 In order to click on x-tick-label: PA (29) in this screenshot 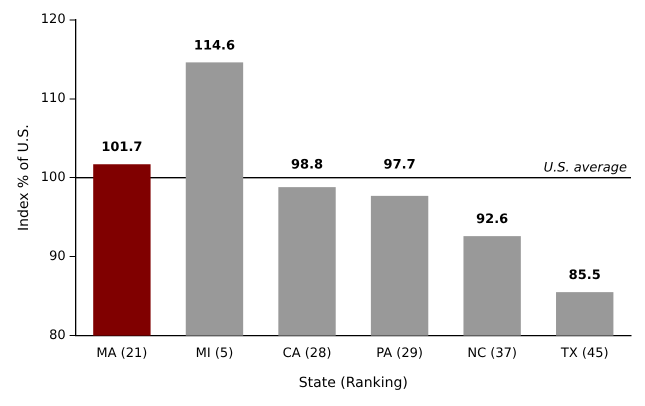, I will do `click(399, 353)`.